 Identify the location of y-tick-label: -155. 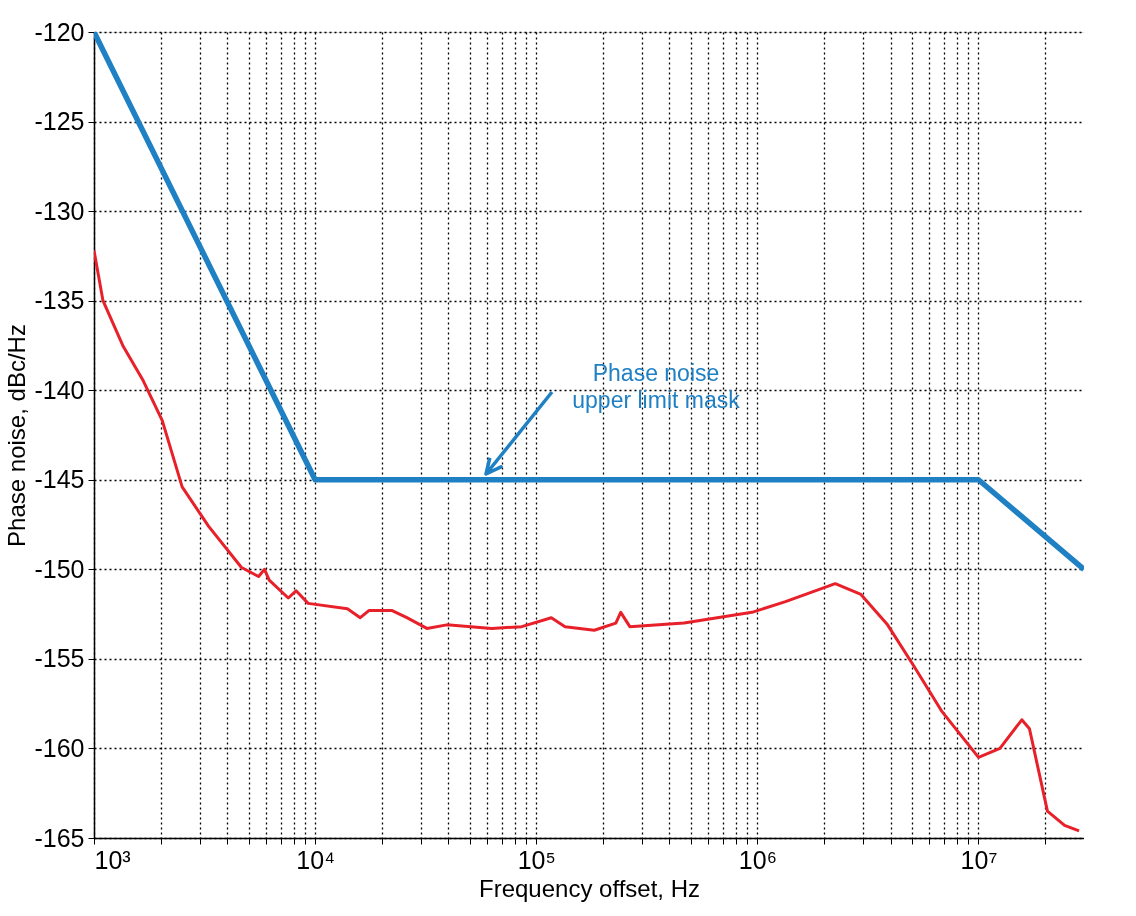
(59, 658).